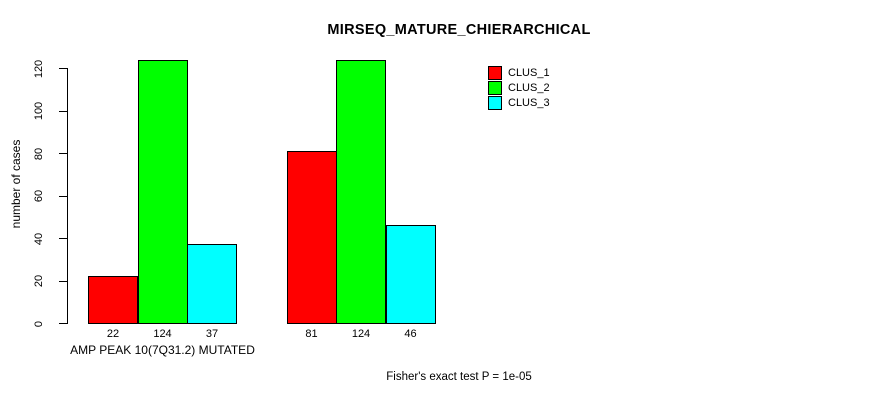 Image resolution: width=890 pixels, height=400 pixels. I want to click on legend-label: CLUS_1, so click(529, 73).